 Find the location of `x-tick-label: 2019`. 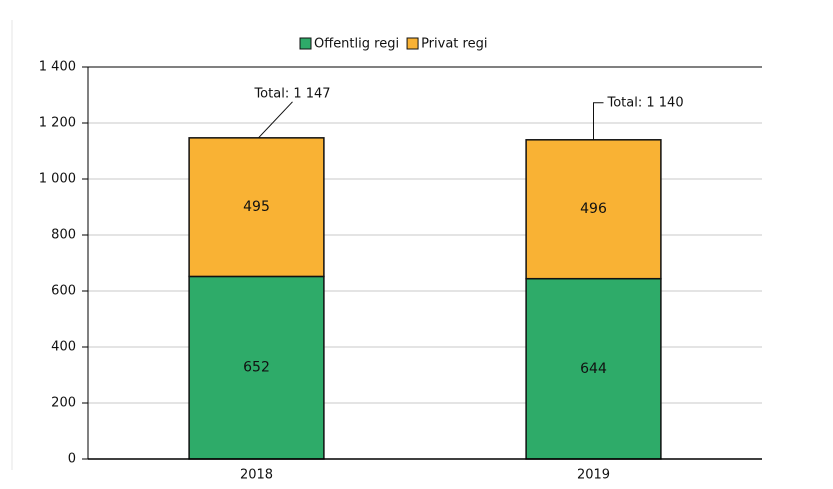

x-tick-label: 2019 is located at coordinates (593, 475).